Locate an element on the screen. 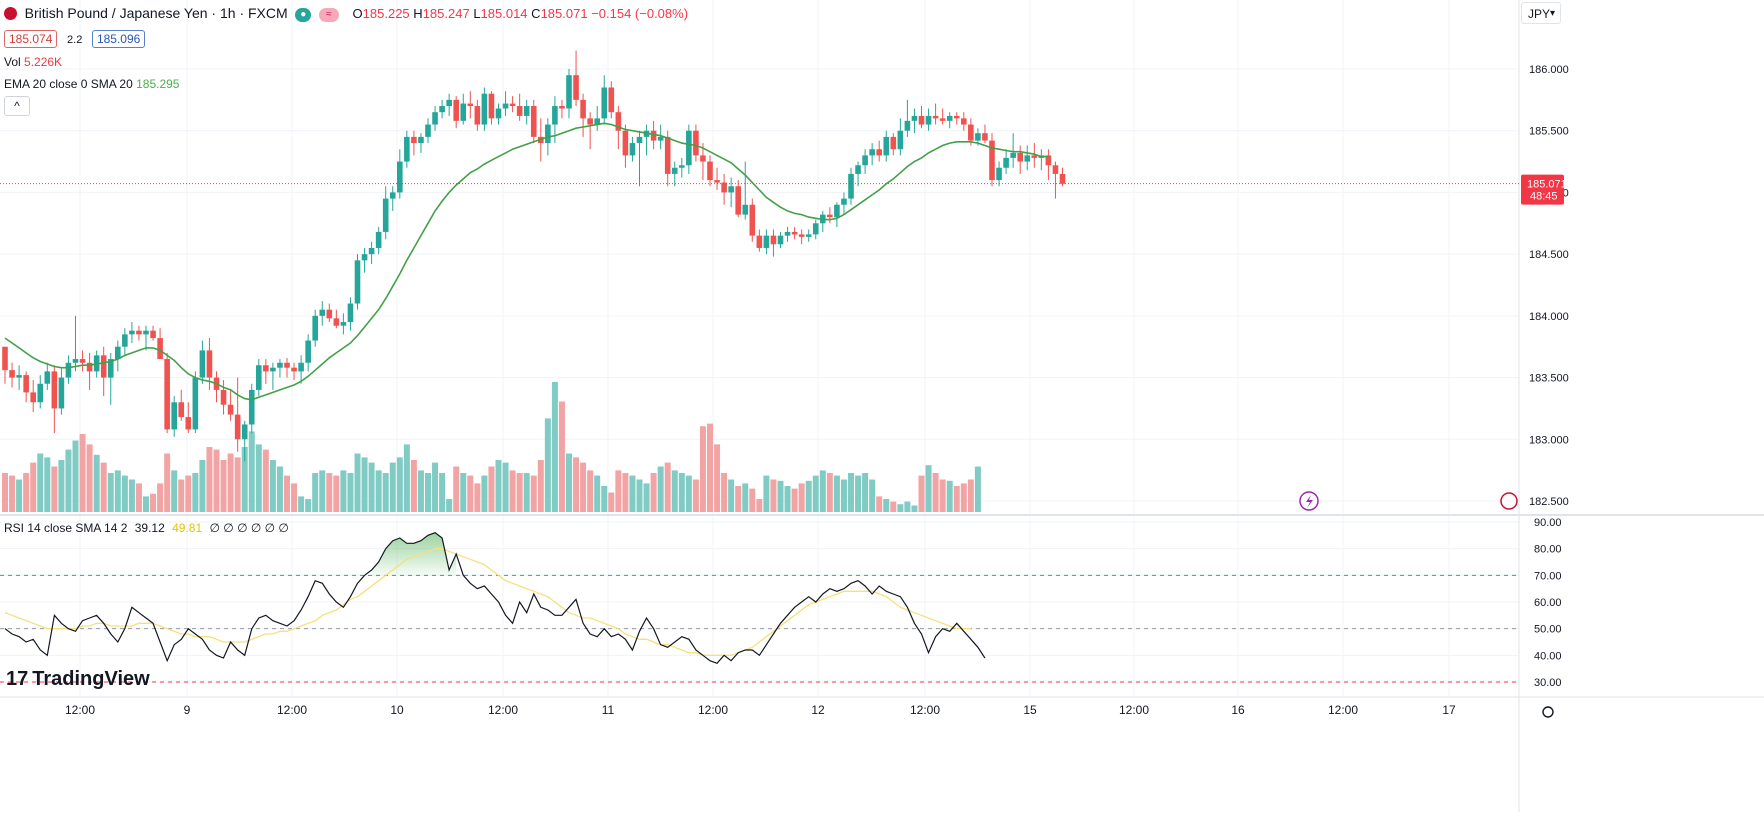  volume-legend: Vol 5.226K is located at coordinates (33, 62).